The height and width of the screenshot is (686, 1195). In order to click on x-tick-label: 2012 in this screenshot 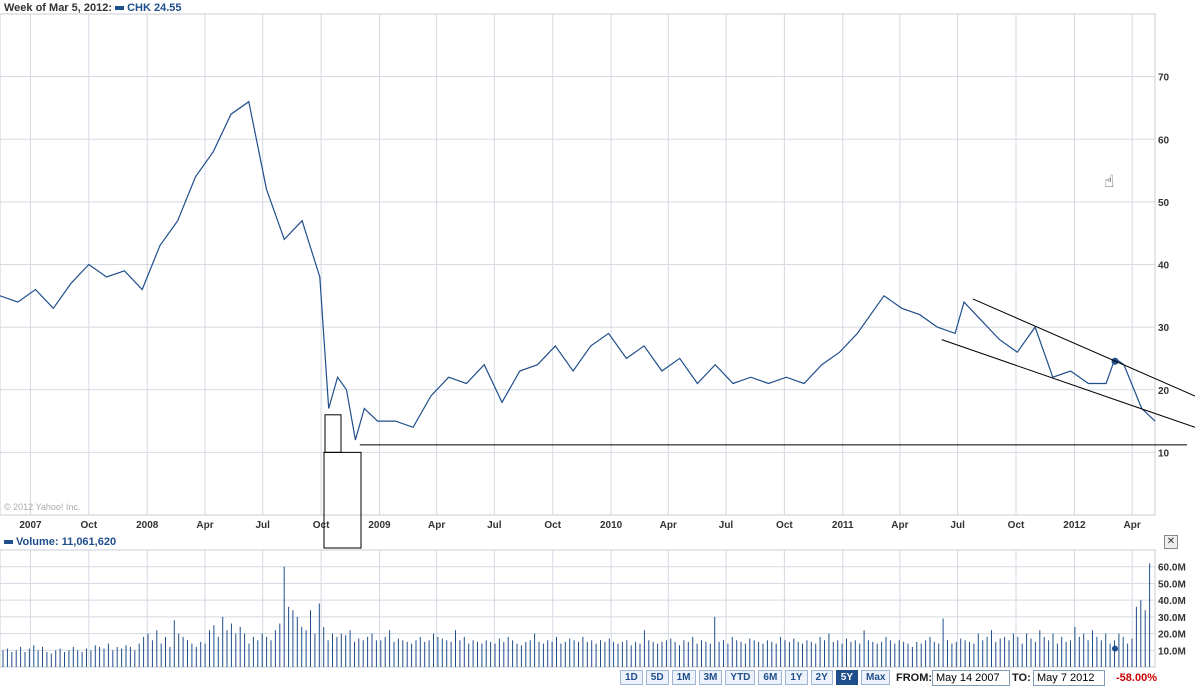, I will do `click(1074, 525)`.